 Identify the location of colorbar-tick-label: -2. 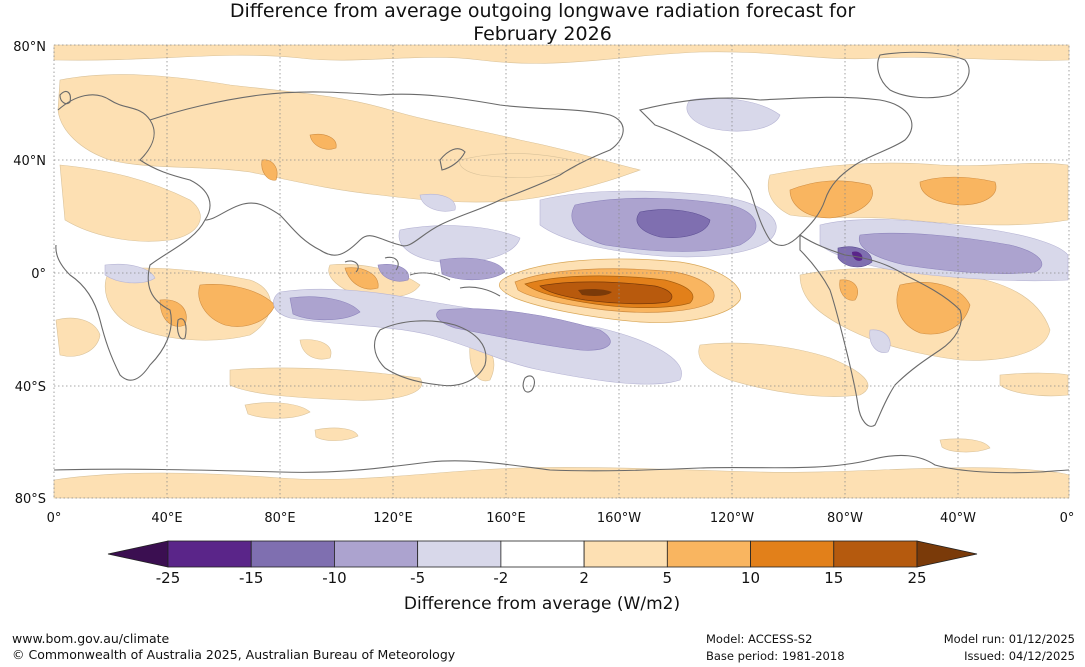
(500, 578).